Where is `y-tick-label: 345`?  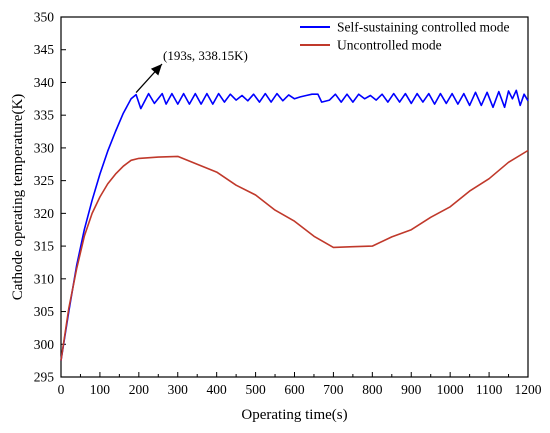 y-tick-label: 345 is located at coordinates (44, 49).